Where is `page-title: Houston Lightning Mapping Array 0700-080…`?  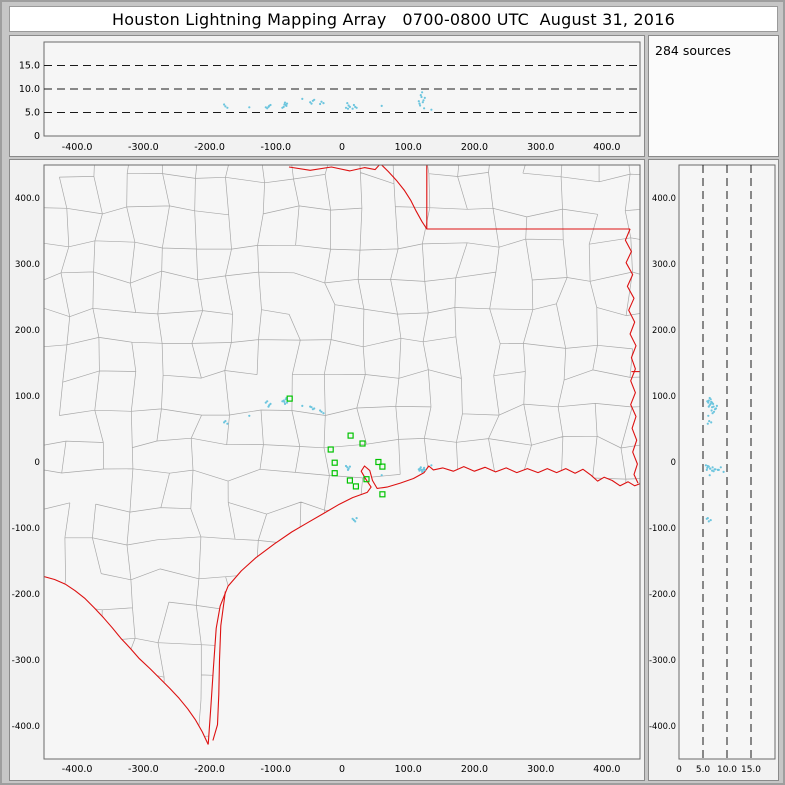 page-title: Houston Lightning Mapping Array 0700-080… is located at coordinates (393, 19).